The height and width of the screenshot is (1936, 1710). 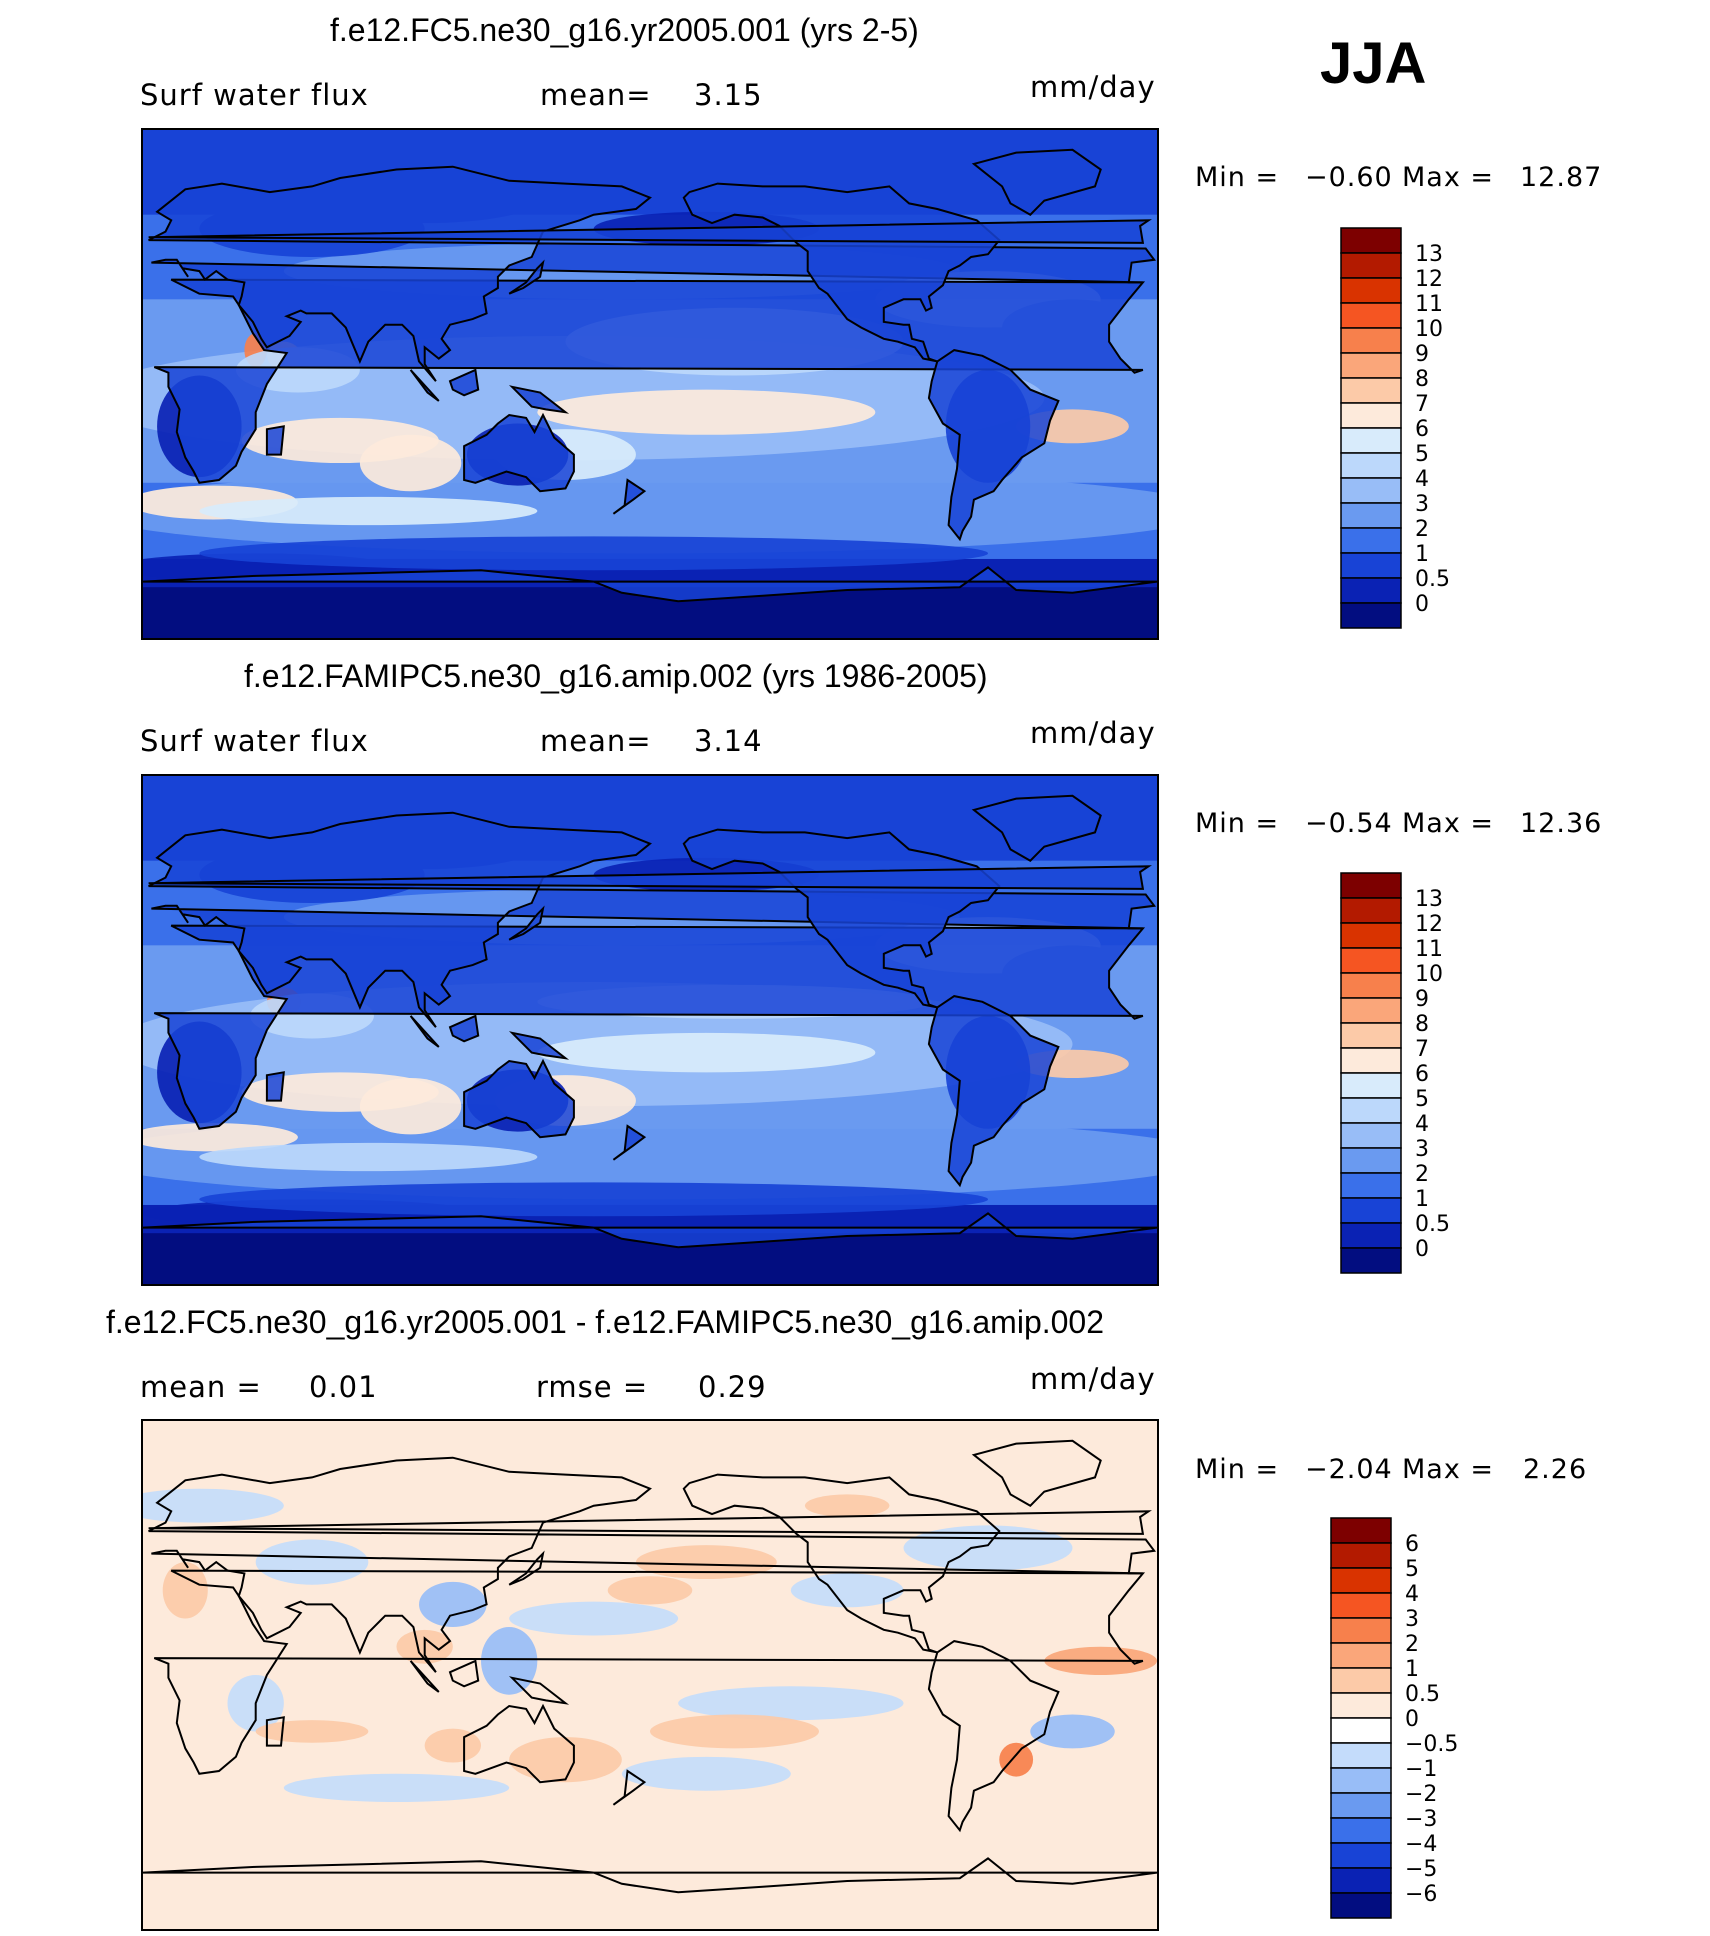 I want to click on panel1-min-label: Min =, so click(x=1237, y=177).